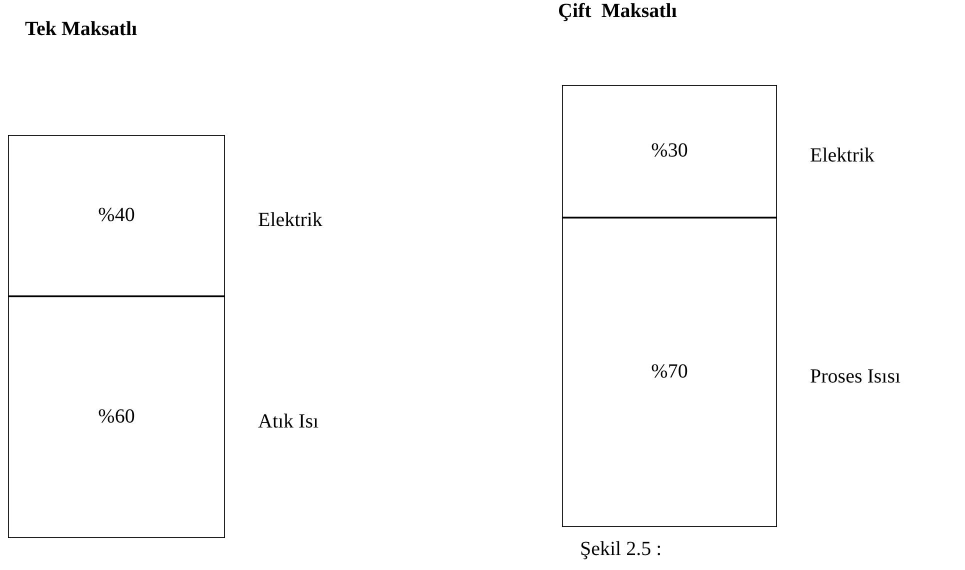 This screenshot has width=965, height=570. What do you see at coordinates (288, 421) in the screenshot?
I see `series-label: Atık Isı` at bounding box center [288, 421].